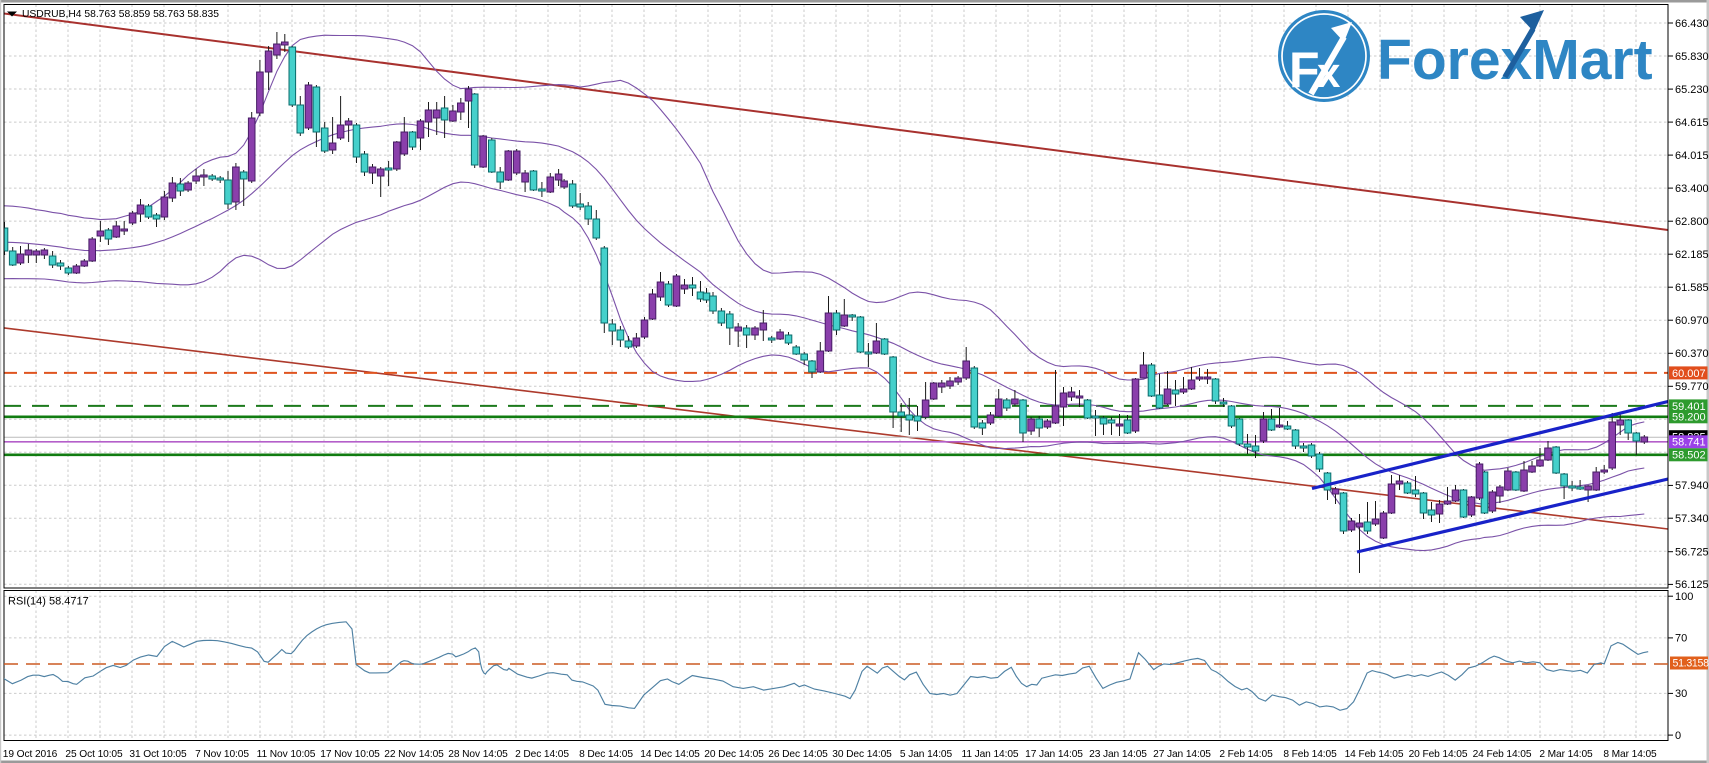  What do you see at coordinates (542, 754) in the screenshot?
I see `svg-text: 2 Dec 14:05` at bounding box center [542, 754].